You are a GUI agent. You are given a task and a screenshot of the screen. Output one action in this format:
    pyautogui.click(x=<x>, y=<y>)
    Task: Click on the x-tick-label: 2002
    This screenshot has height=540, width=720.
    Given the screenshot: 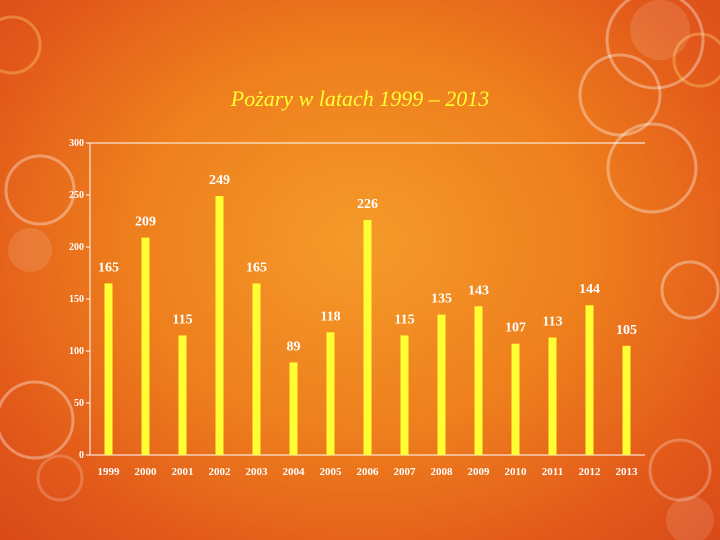 What is the action you would take?
    pyautogui.click(x=220, y=472)
    